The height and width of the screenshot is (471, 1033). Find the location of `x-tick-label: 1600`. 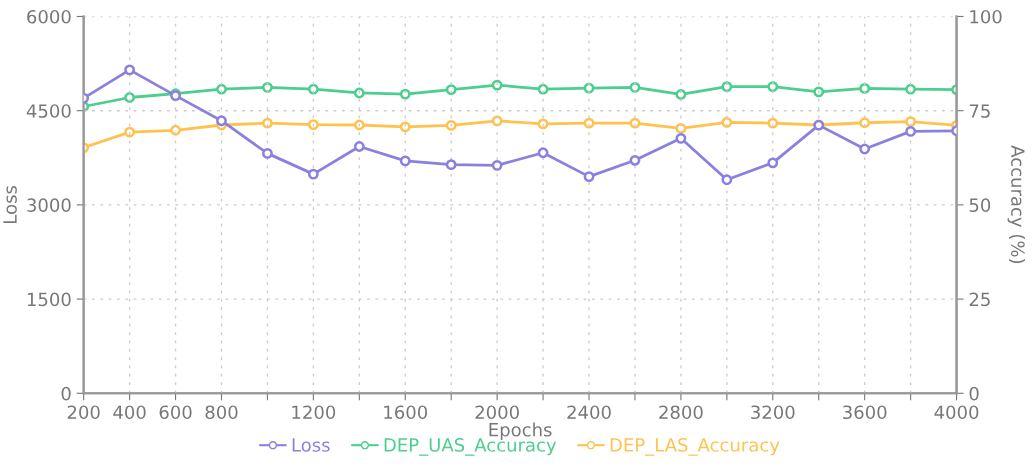

x-tick-label: 1600 is located at coordinates (406, 412).